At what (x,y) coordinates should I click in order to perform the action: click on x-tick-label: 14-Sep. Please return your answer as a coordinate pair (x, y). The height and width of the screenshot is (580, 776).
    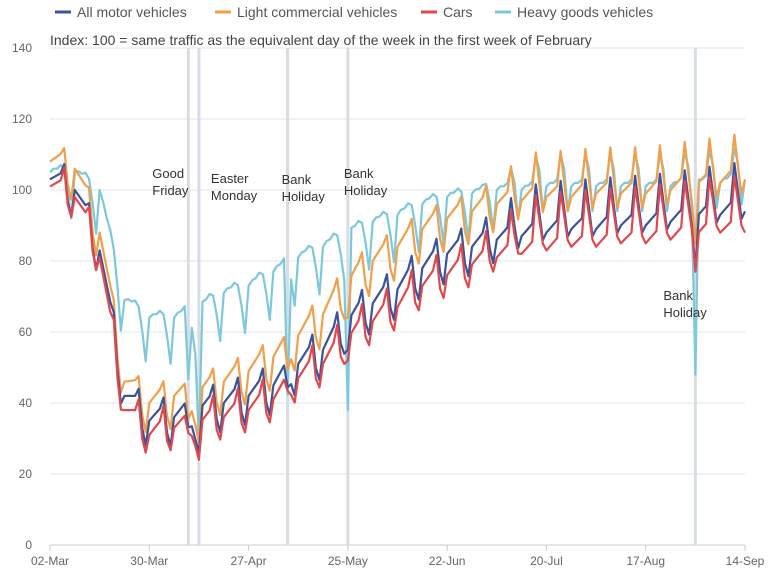
    Looking at the image, I should click on (745, 561).